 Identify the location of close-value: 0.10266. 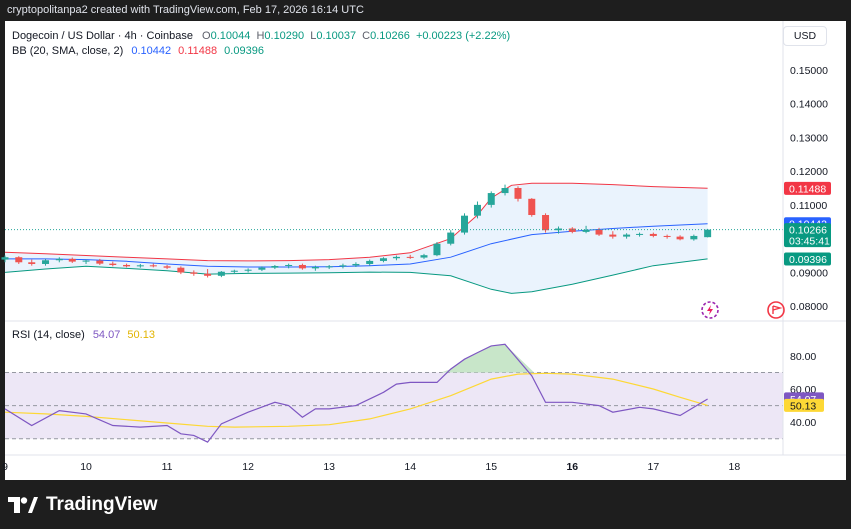
(390, 36).